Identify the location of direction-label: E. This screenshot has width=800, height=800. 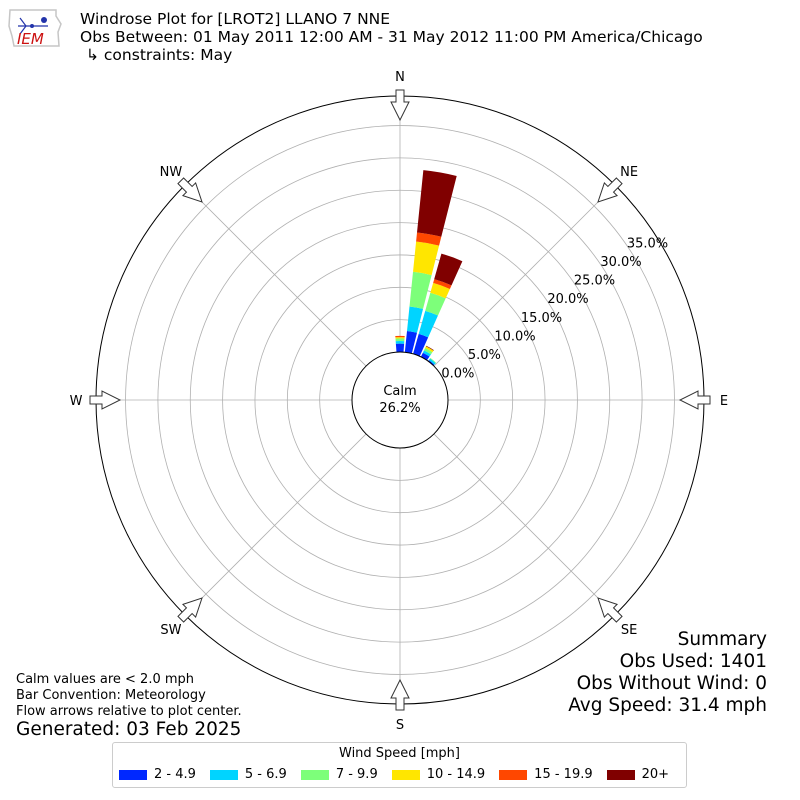
(724, 401).